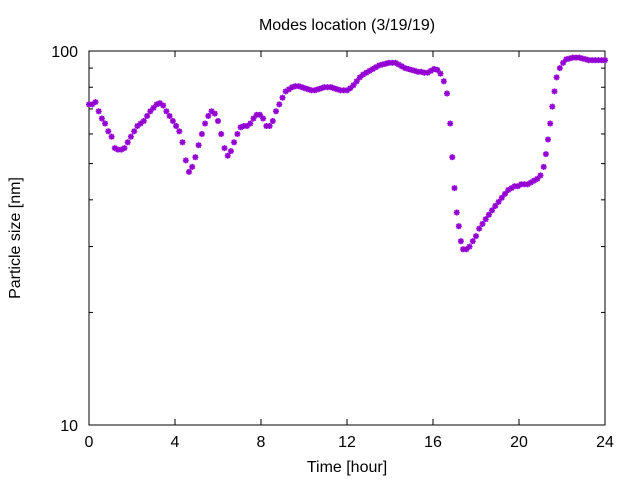  Describe the element at coordinates (15, 238) in the screenshot. I see `y-axis-label: Particle size [nm]` at that location.